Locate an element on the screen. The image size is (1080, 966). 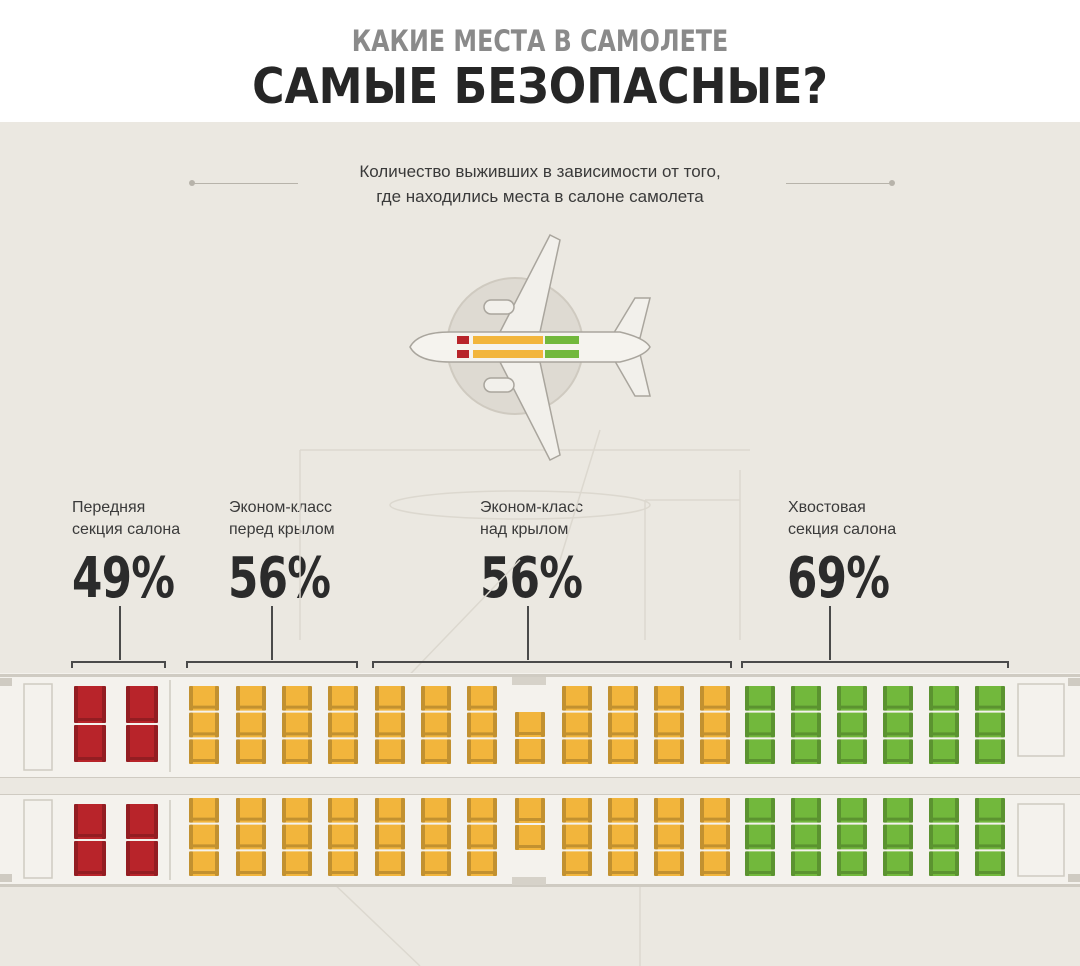
section-label-front-line1: Передняя is located at coordinates (109, 507).